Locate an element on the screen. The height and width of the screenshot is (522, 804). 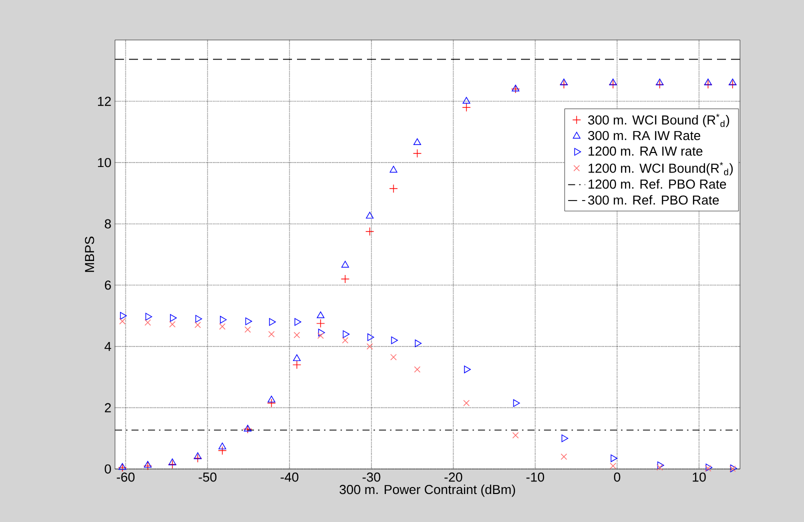
legend-label: 300 m. RA IW Rate is located at coordinates (644, 135).